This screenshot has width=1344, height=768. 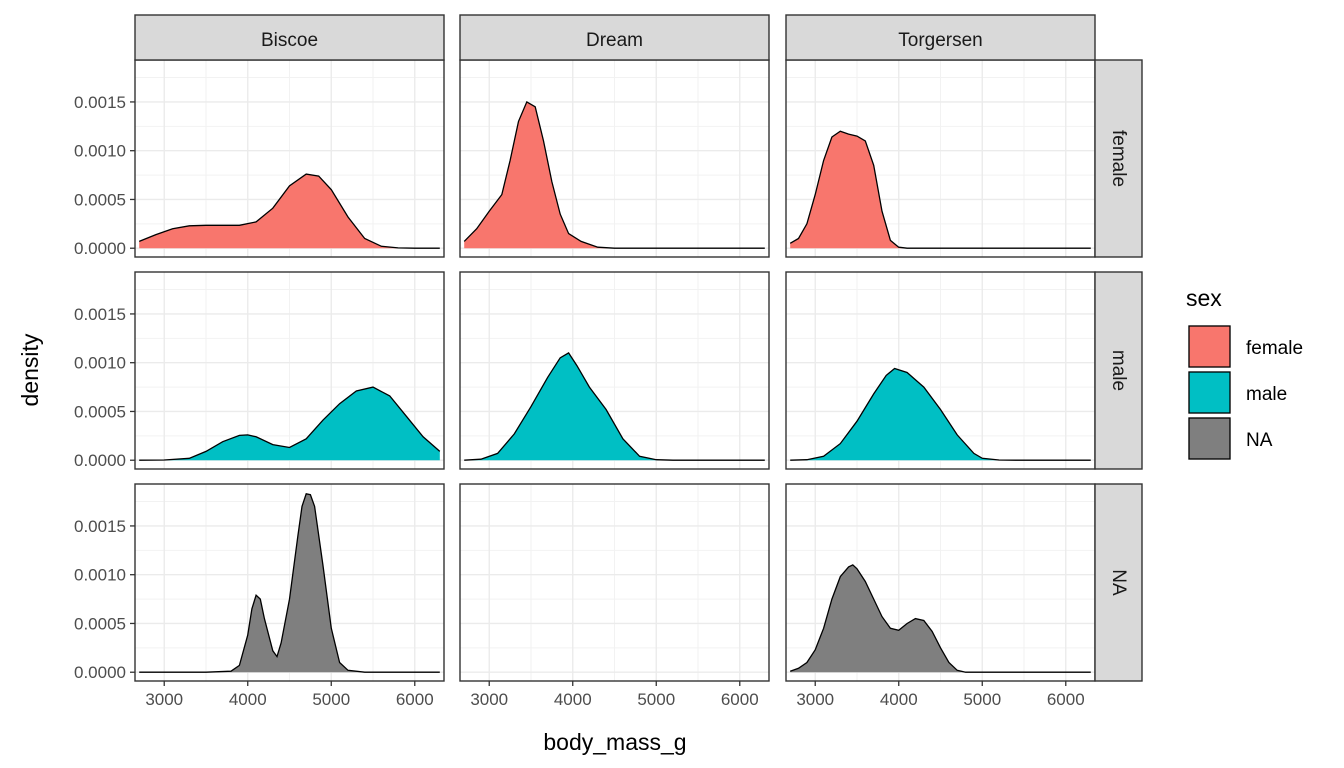 I want to click on strip-label-dream: Dream, so click(x=614, y=40).